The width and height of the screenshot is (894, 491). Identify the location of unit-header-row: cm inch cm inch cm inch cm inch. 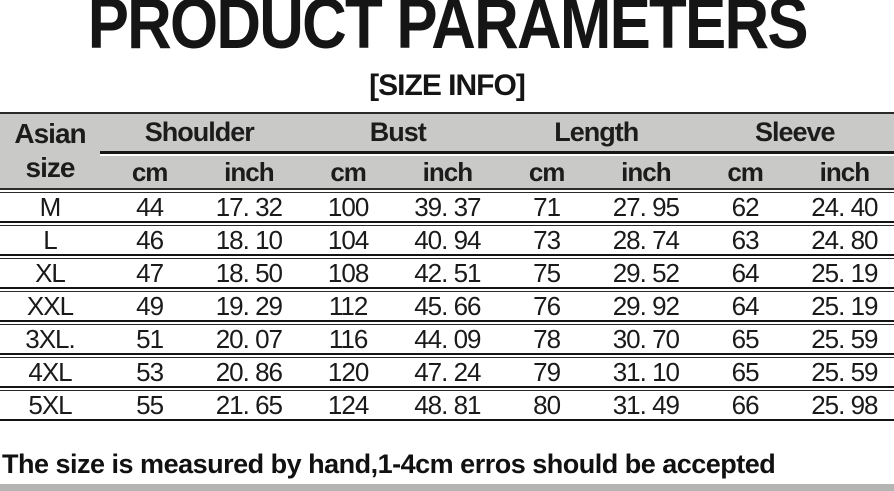
(447, 173).